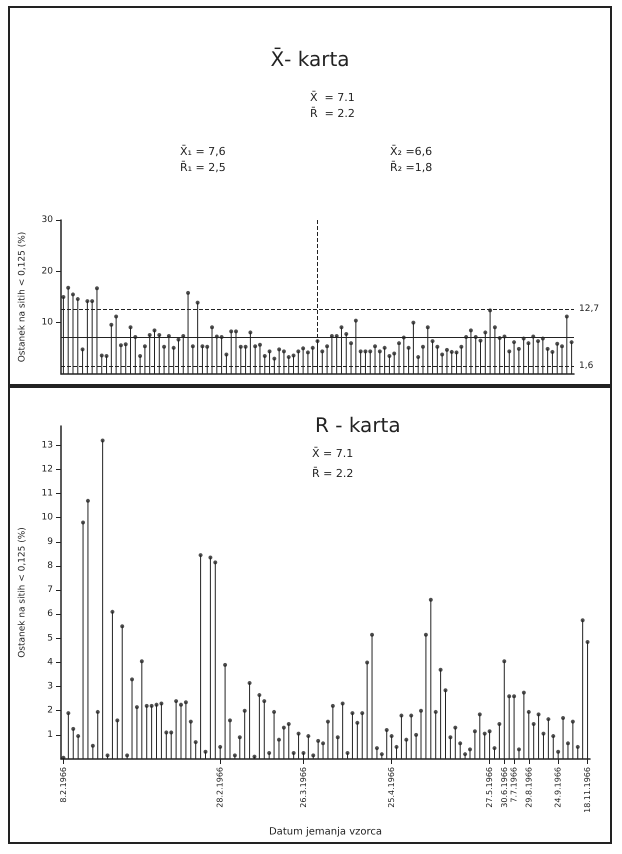 The width and height of the screenshot is (622, 854). Describe the element at coordinates (48, 271) in the screenshot. I see `y-tick-label: 20` at that location.